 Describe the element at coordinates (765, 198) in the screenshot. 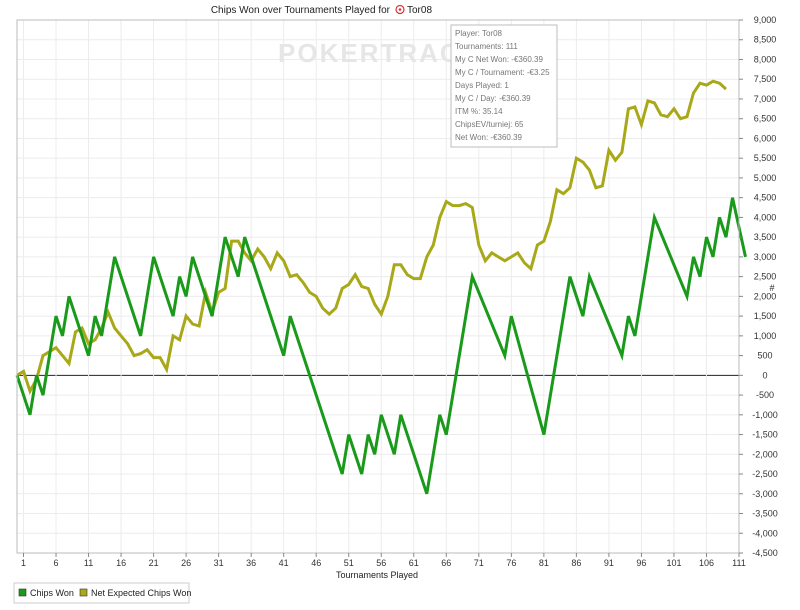

I see `y-tick-label: 4,500` at that location.